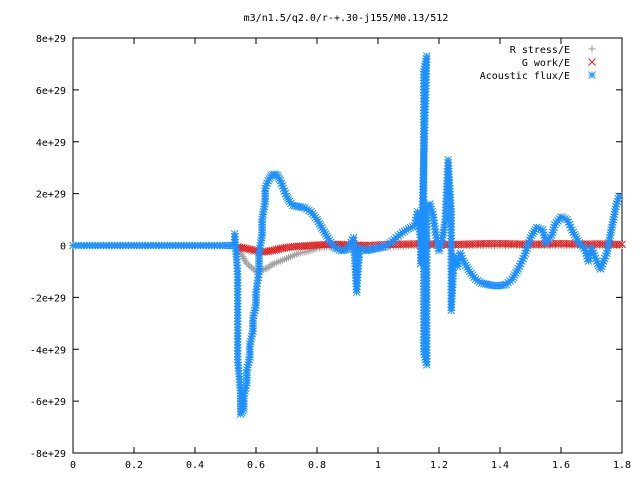  What do you see at coordinates (48, 350) in the screenshot?
I see `y-tick-label: -4e+29` at bounding box center [48, 350].